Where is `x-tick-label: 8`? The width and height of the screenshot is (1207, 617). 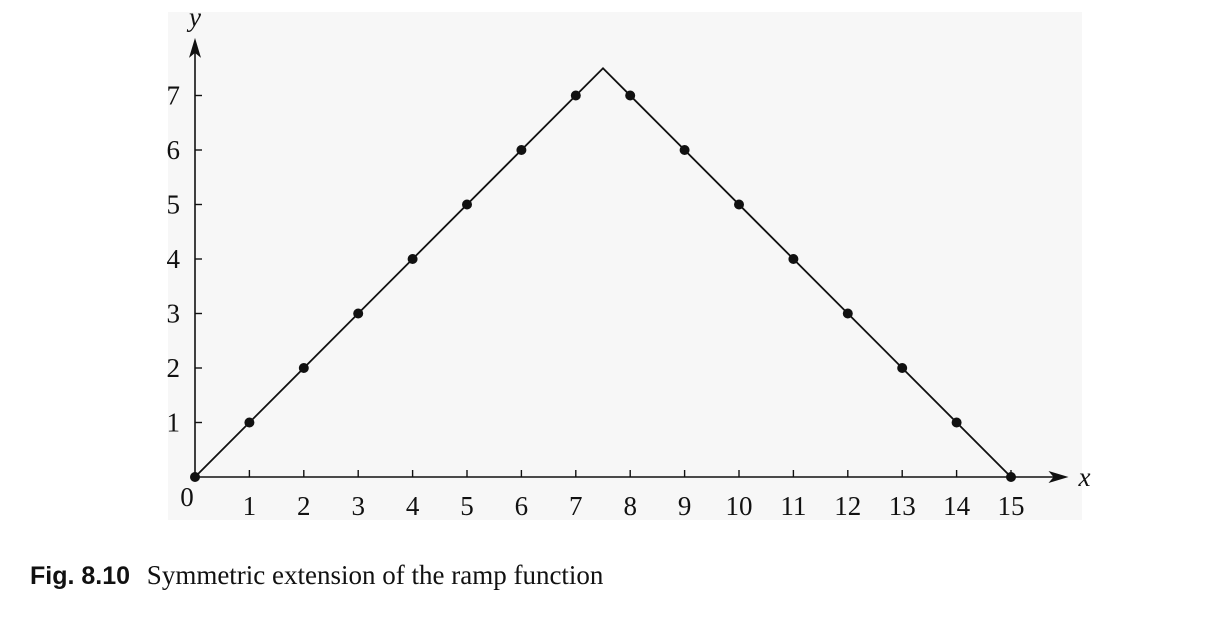
x-tick-label: 8 is located at coordinates (630, 506).